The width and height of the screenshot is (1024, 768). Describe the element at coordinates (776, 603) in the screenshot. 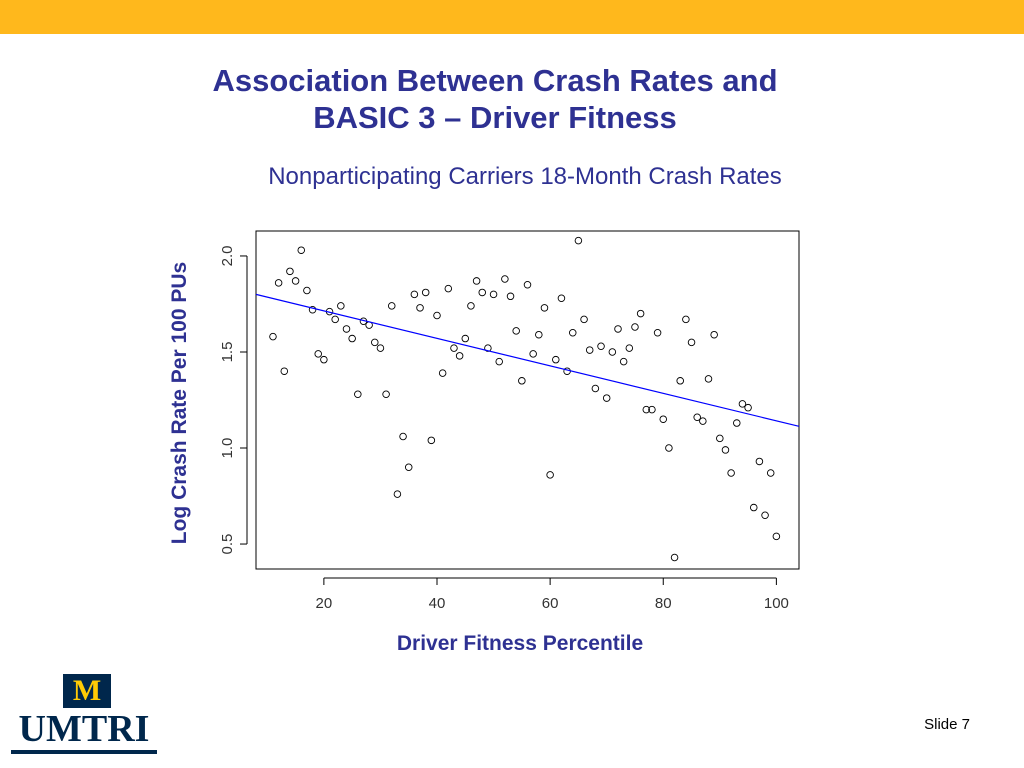

I see `x-tick-label: 100` at that location.